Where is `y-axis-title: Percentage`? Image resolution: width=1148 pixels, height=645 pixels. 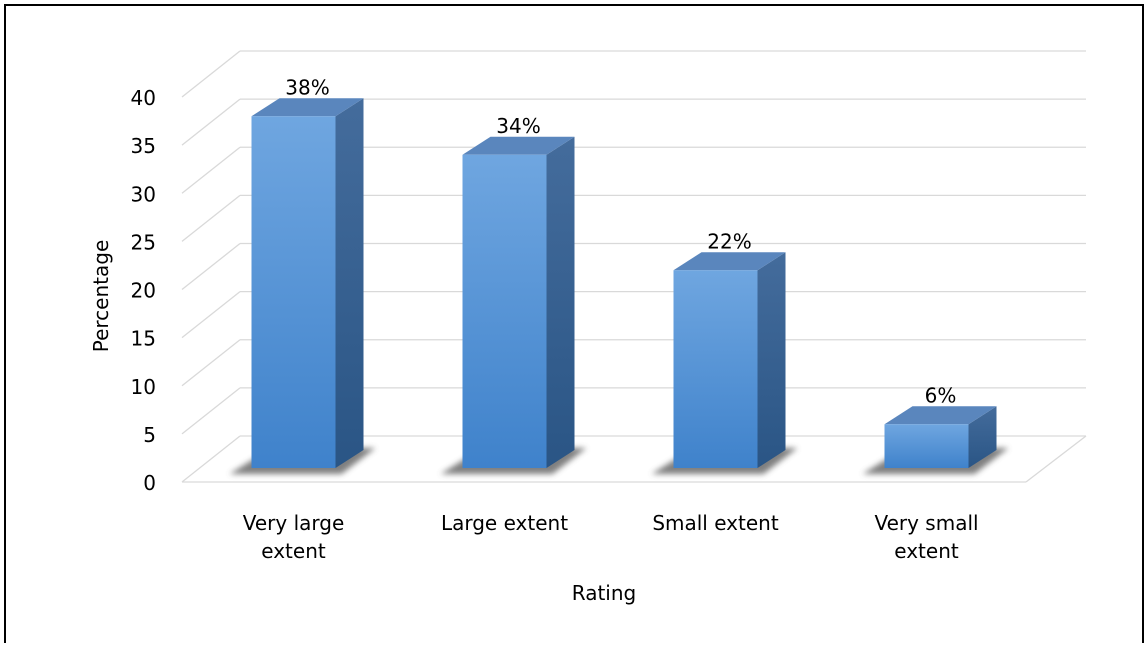
y-axis-title: Percentage is located at coordinates (101, 296).